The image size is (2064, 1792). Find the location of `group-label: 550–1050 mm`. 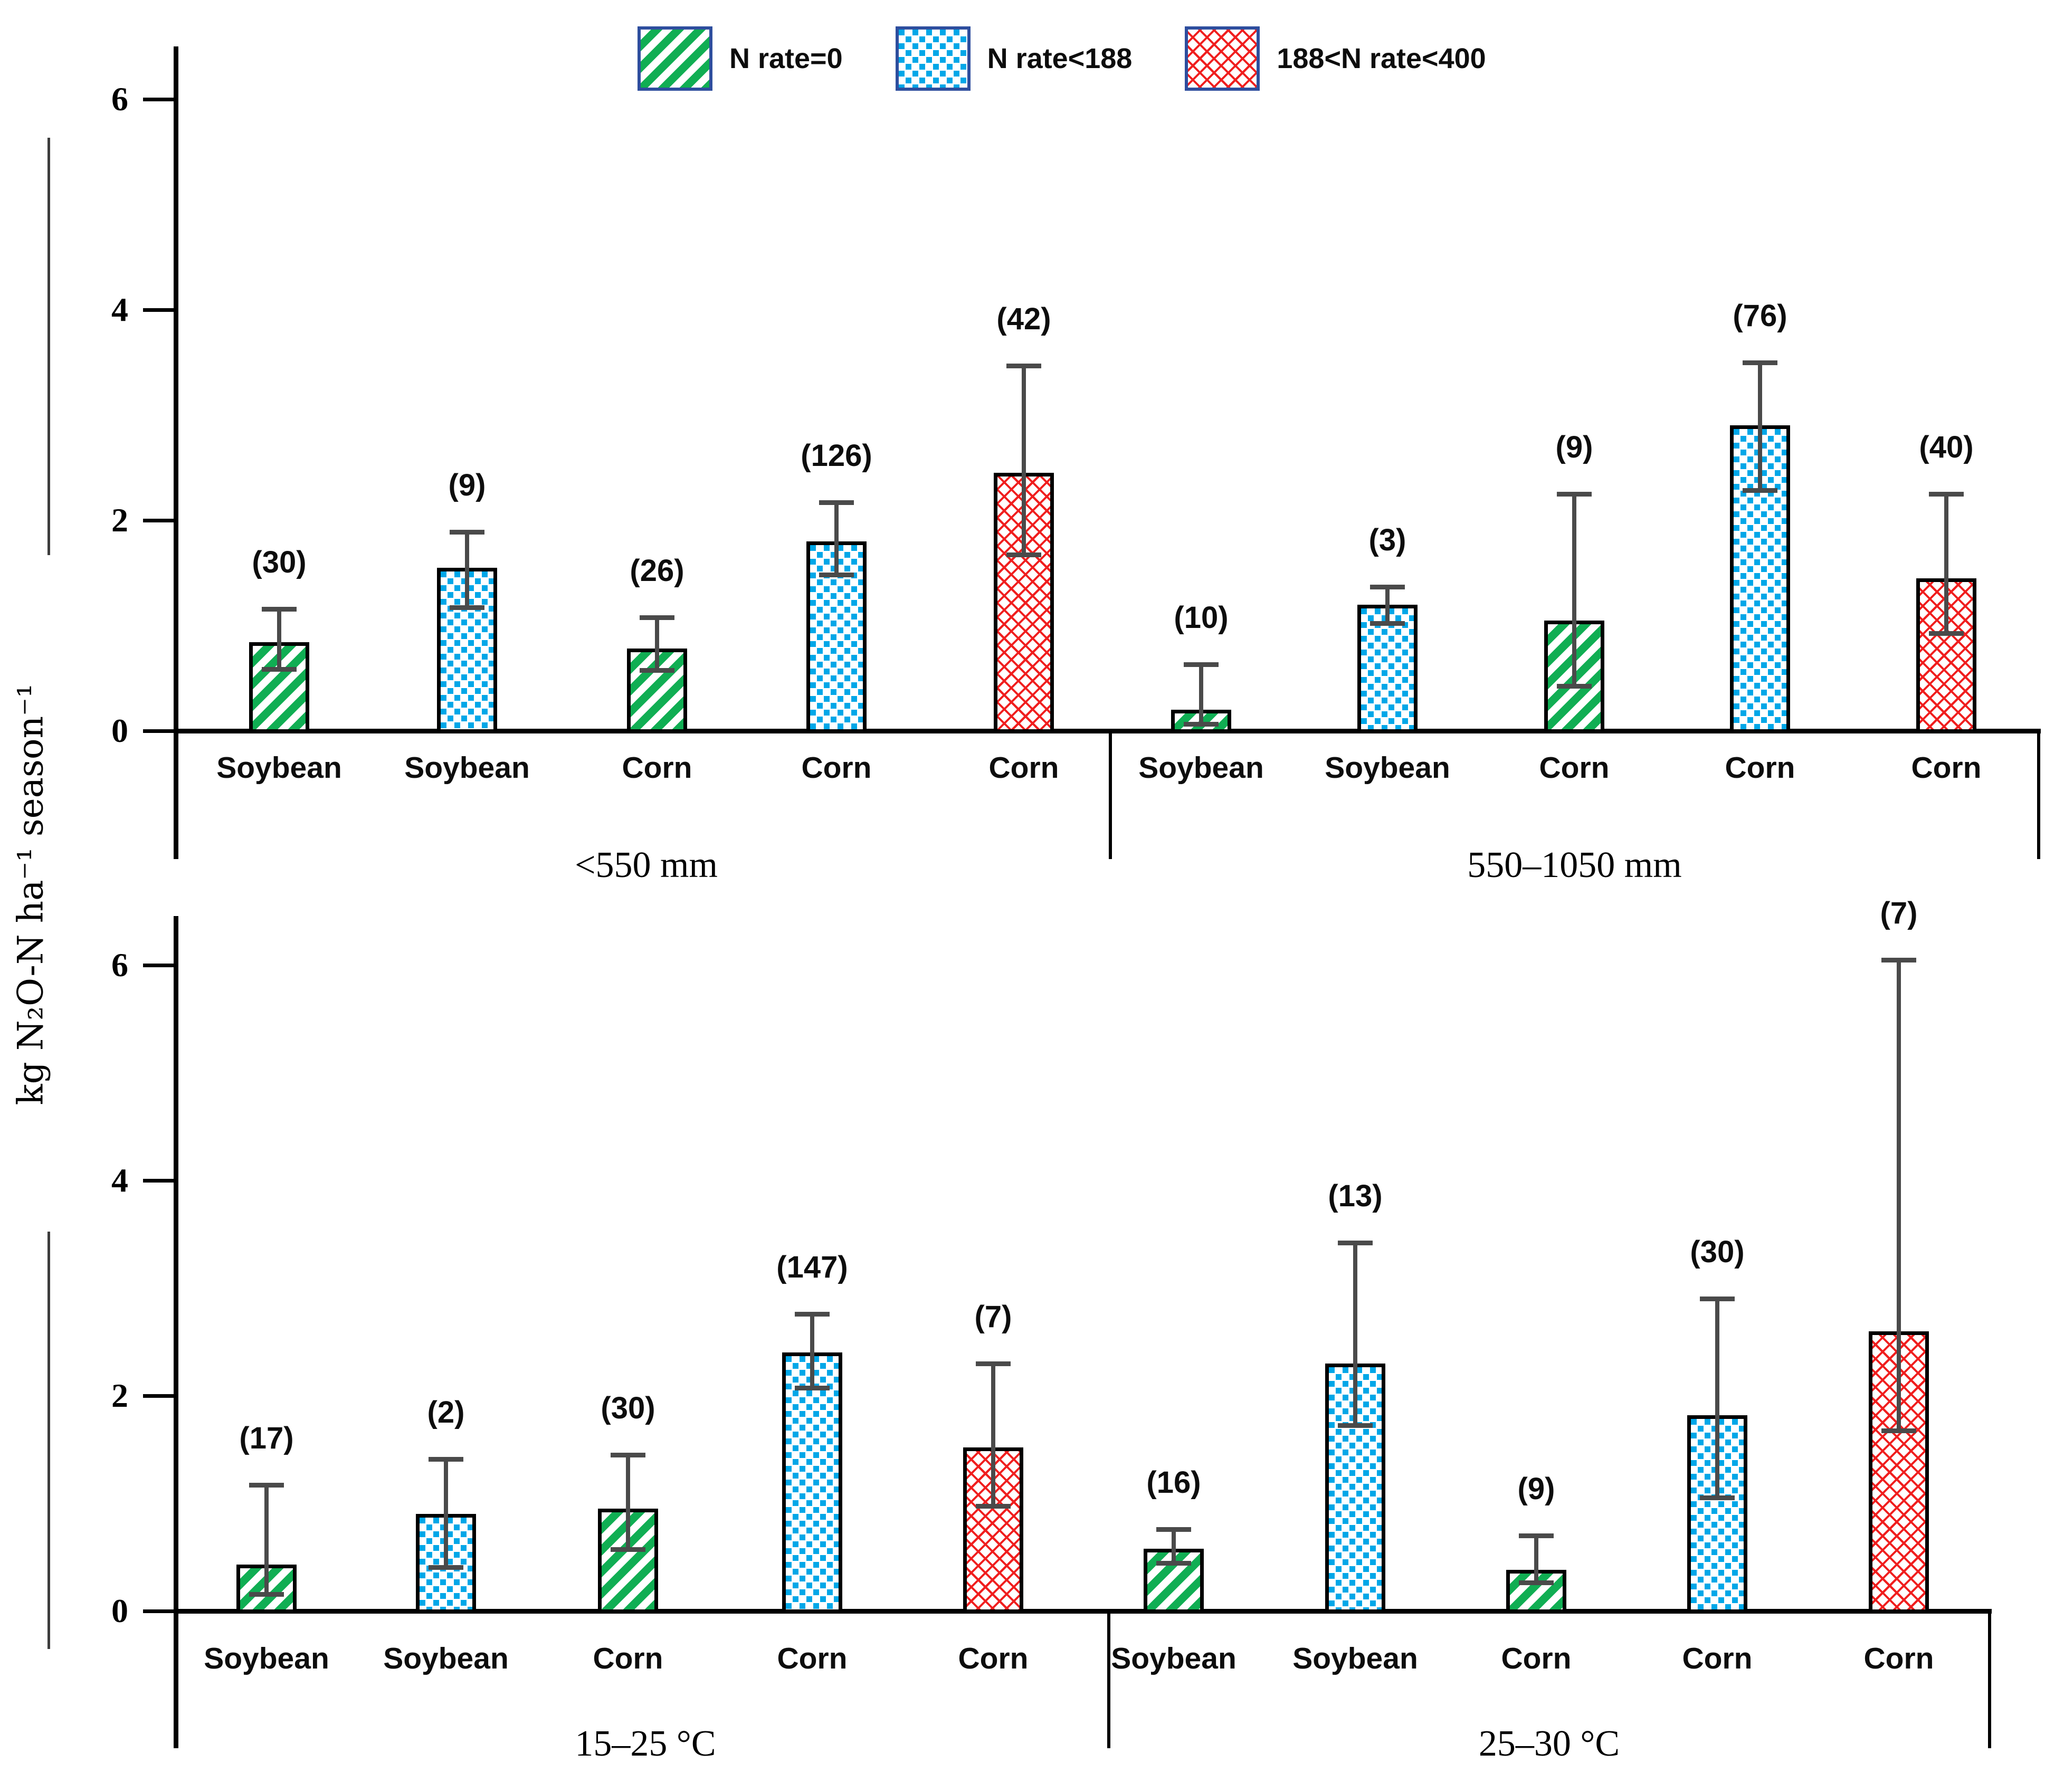

group-label: 550–1050 mm is located at coordinates (1574, 865).